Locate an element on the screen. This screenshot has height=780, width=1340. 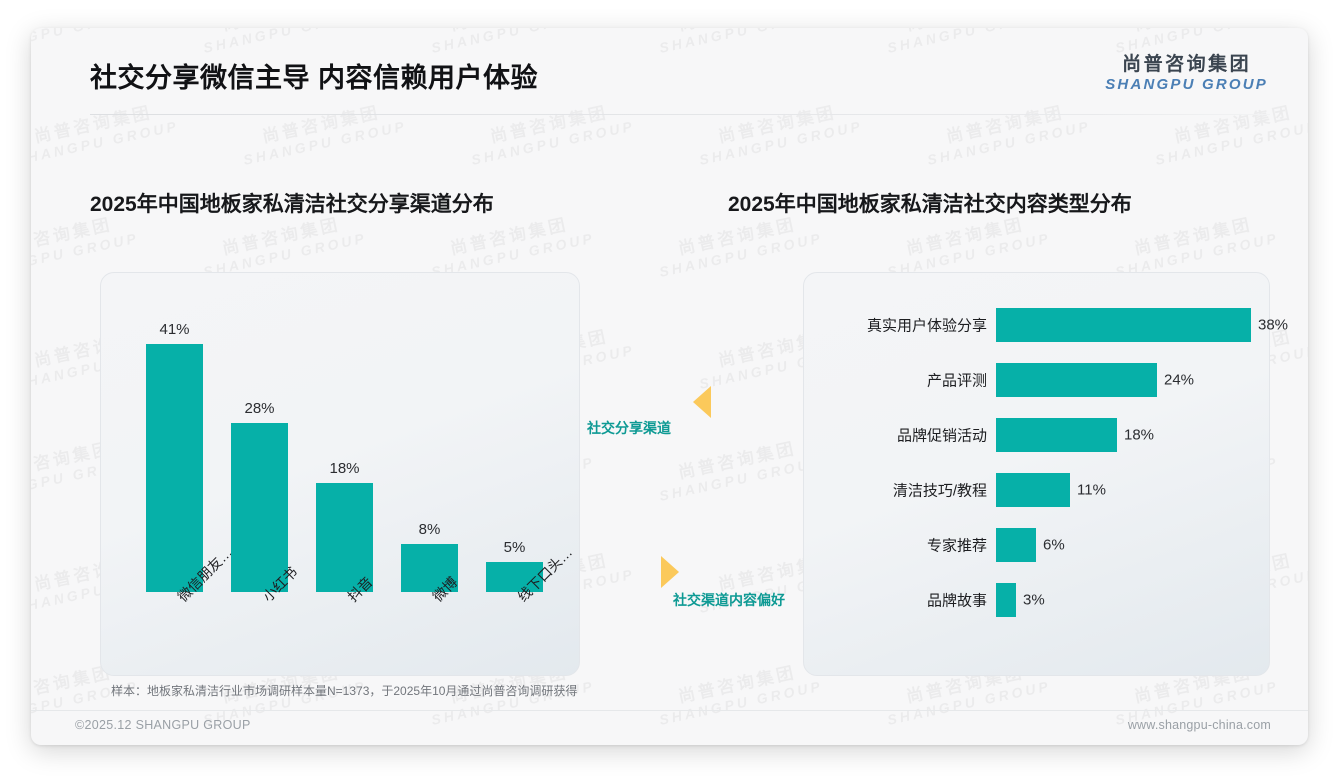
left-chart-title: 2025年中国地板家私清洁社交分享渠道分布 is located at coordinates (292, 204).